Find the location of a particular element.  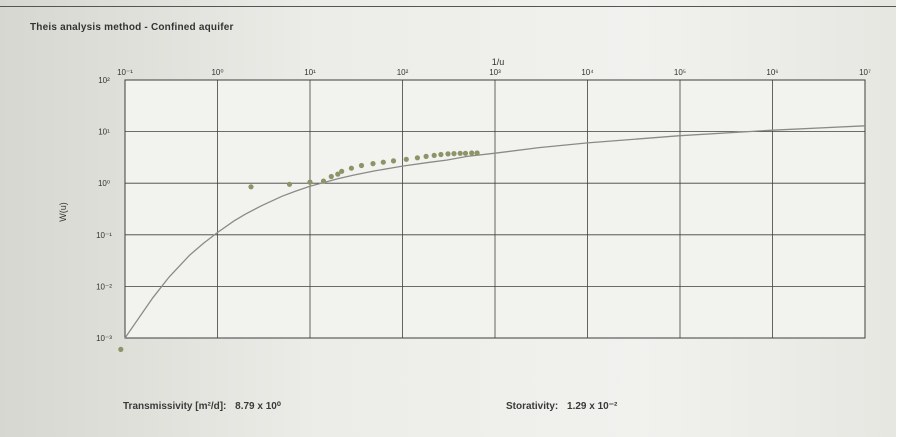

x-tick-label: 10⁵ is located at coordinates (680, 72).